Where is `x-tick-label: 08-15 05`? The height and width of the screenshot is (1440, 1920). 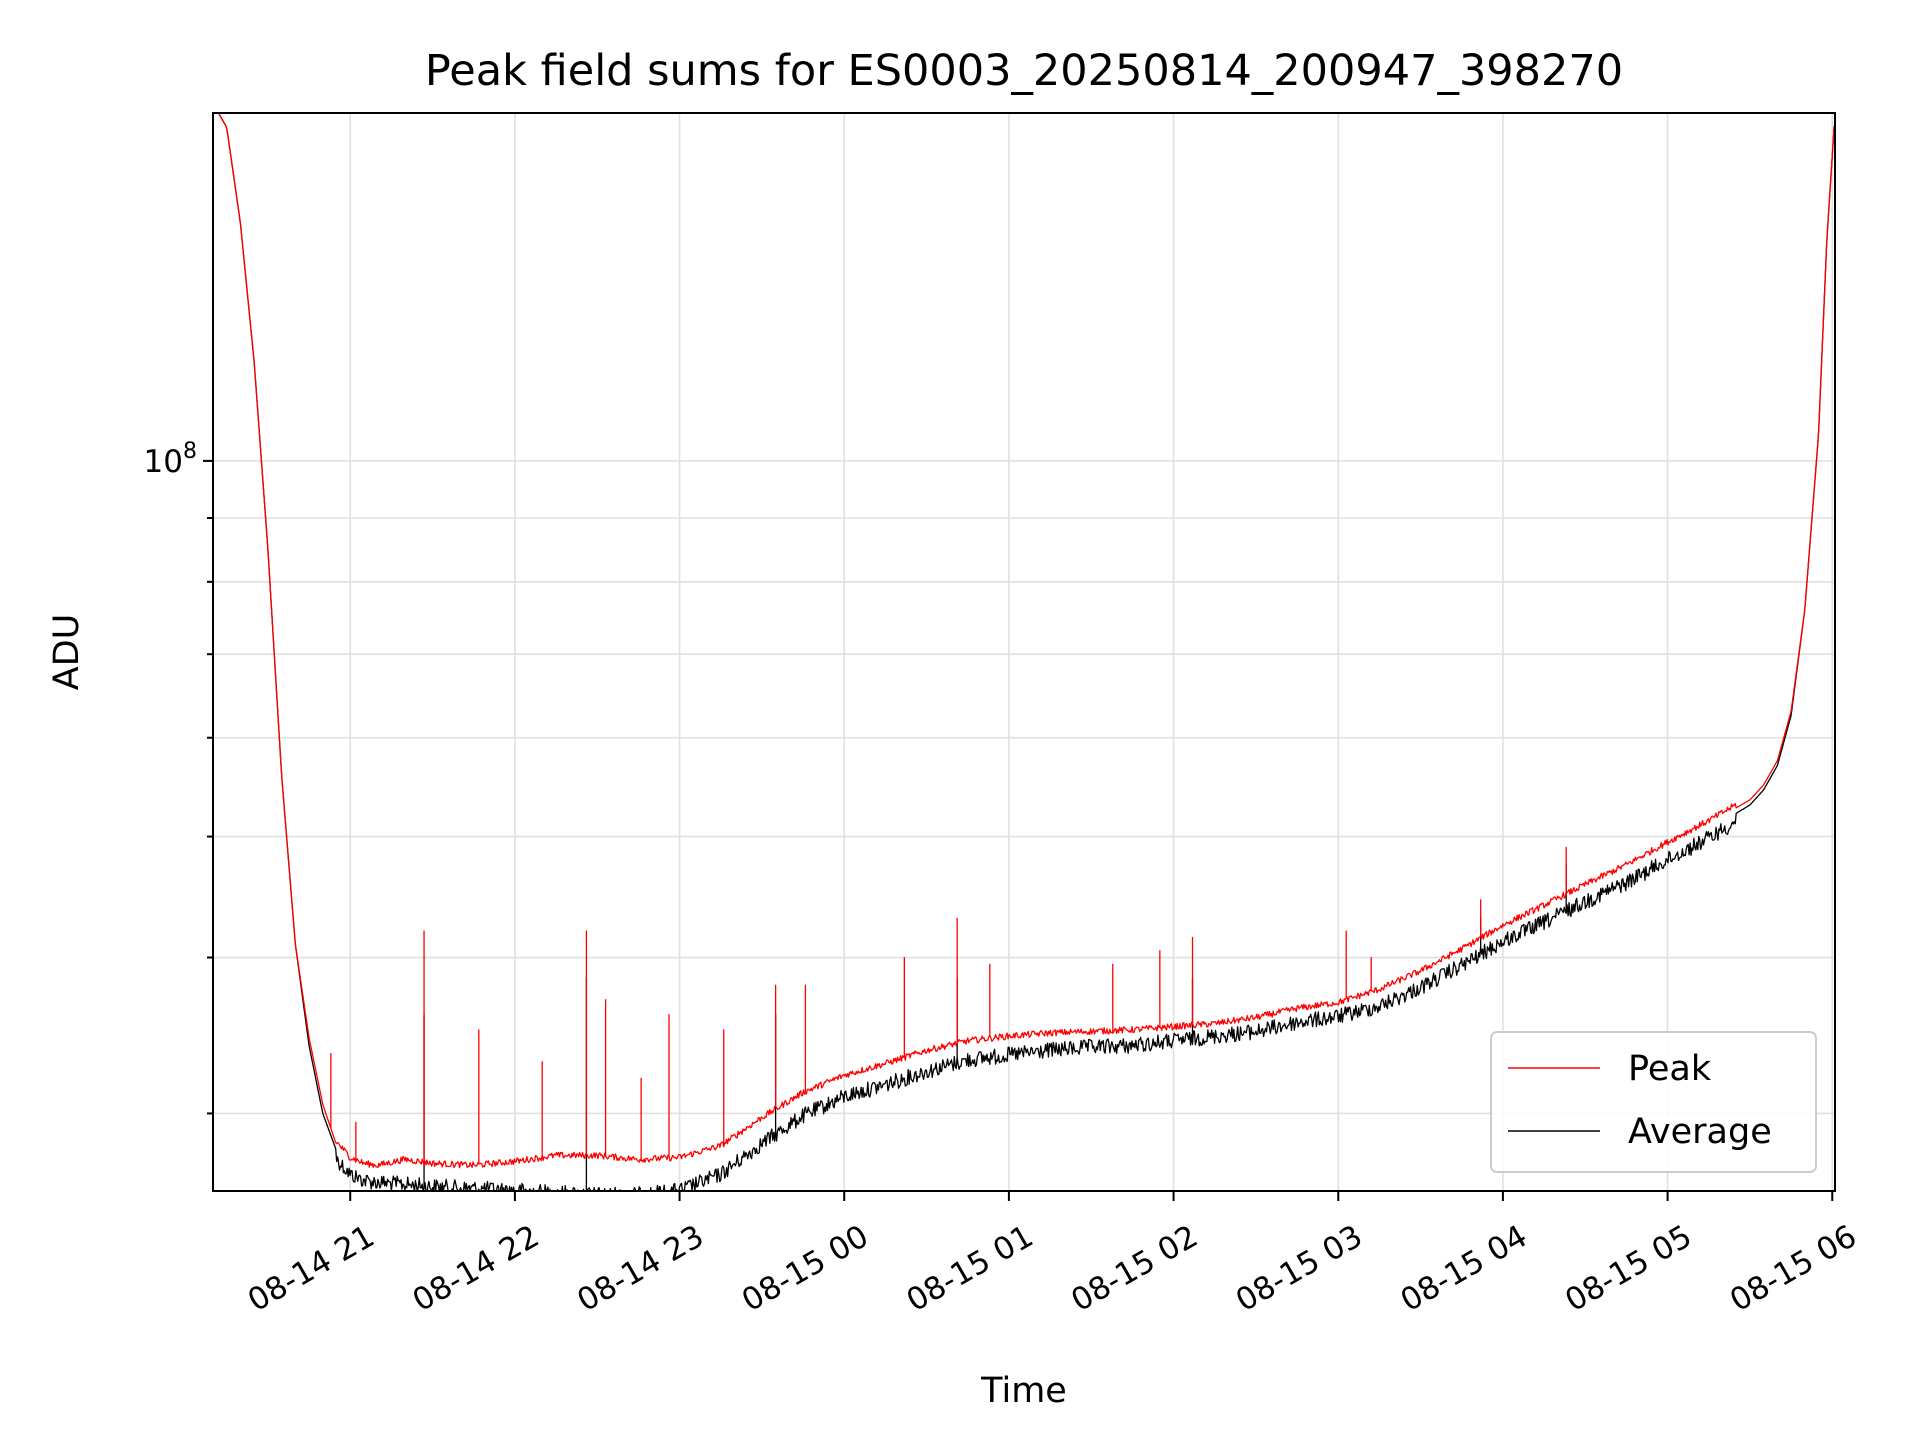
x-tick-label: 08-15 05 is located at coordinates (1628, 1268).